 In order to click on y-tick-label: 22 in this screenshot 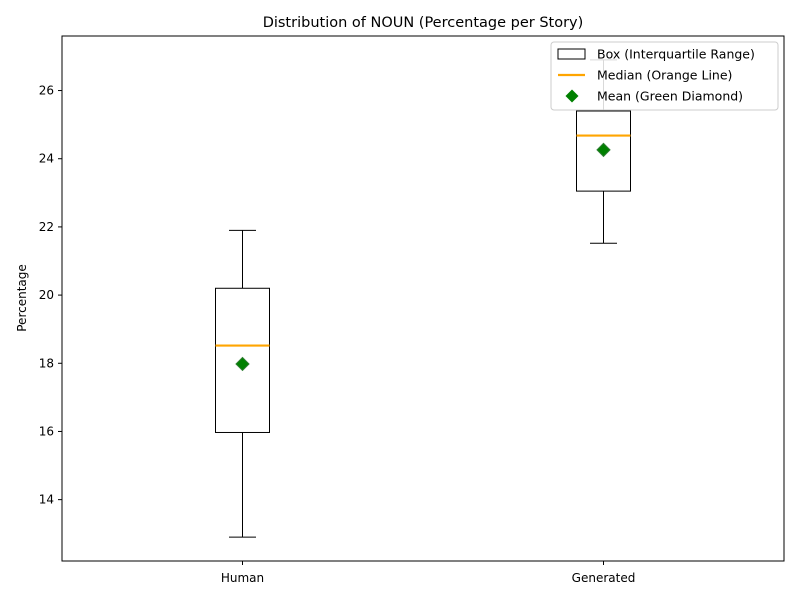, I will do `click(46, 227)`.